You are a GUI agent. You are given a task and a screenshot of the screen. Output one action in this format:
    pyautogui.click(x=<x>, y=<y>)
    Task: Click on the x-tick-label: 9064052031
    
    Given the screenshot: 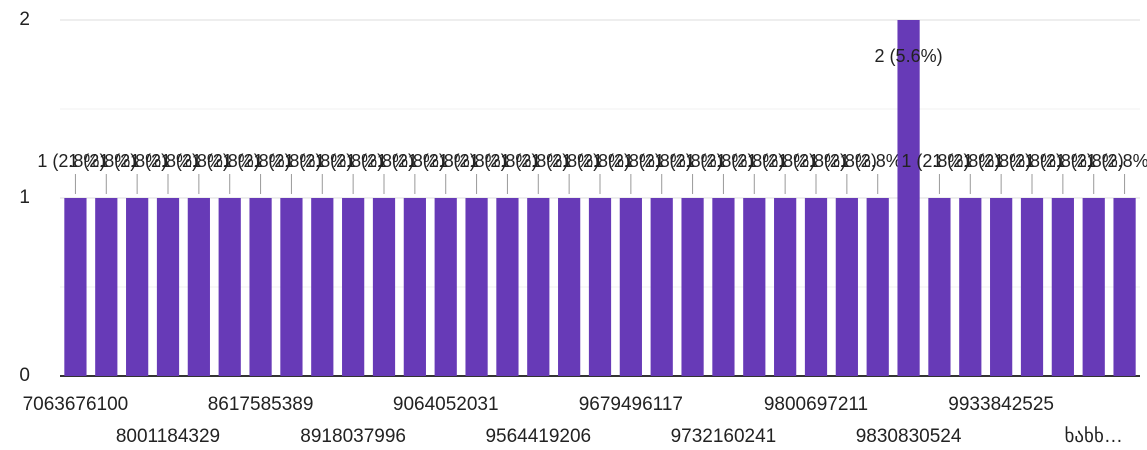 What is the action you would take?
    pyautogui.click(x=446, y=404)
    